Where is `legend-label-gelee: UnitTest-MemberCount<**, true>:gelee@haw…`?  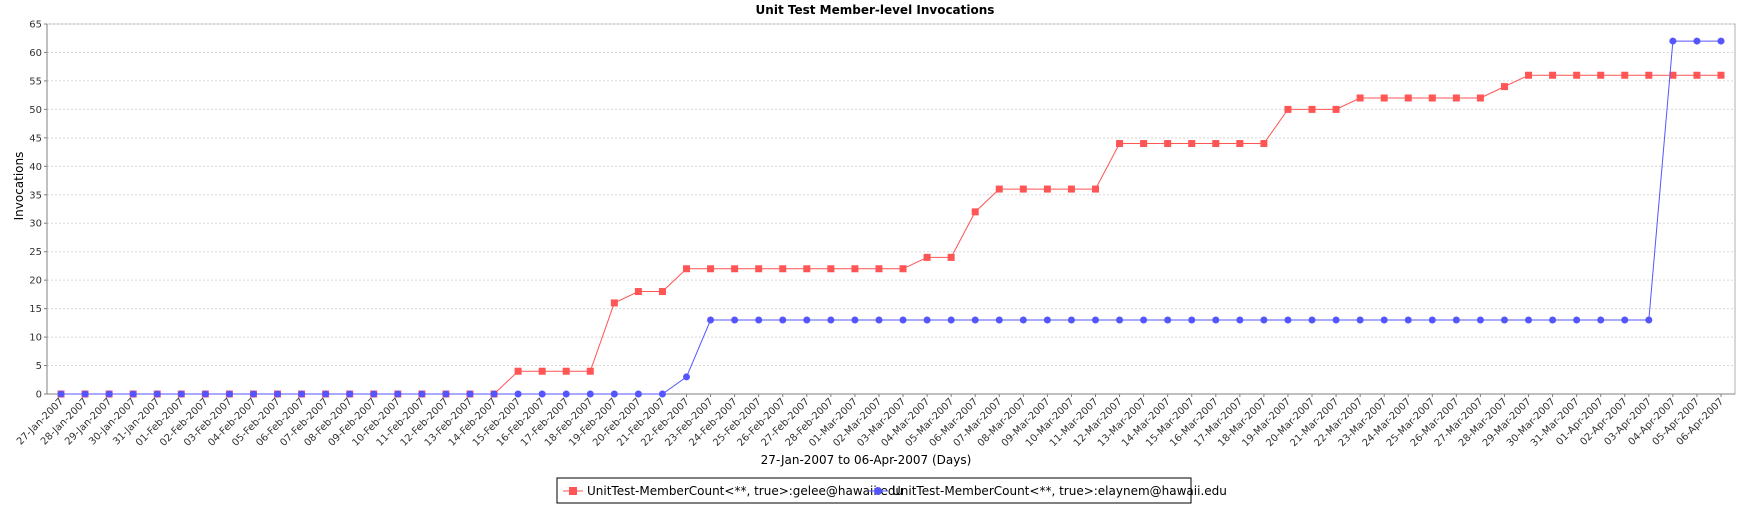
legend-label-gelee: UnitTest-MemberCount<**, true>:gelee@haw… is located at coordinates (745, 491).